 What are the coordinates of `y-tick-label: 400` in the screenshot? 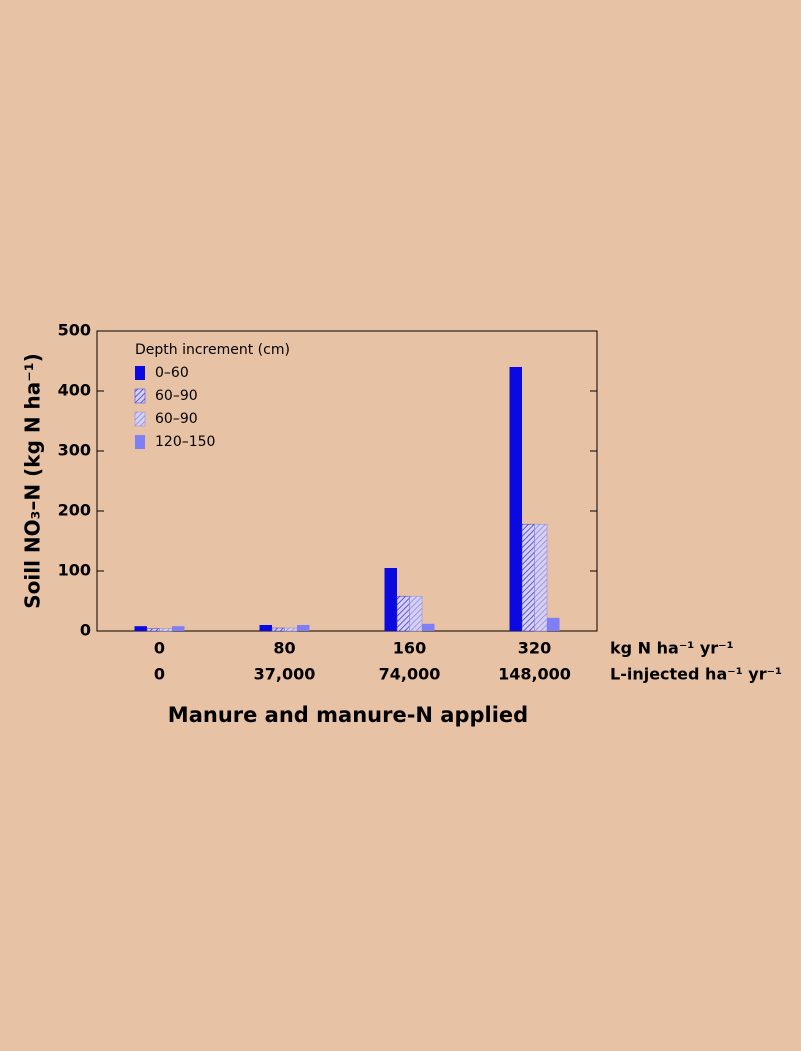 It's located at (74, 390).